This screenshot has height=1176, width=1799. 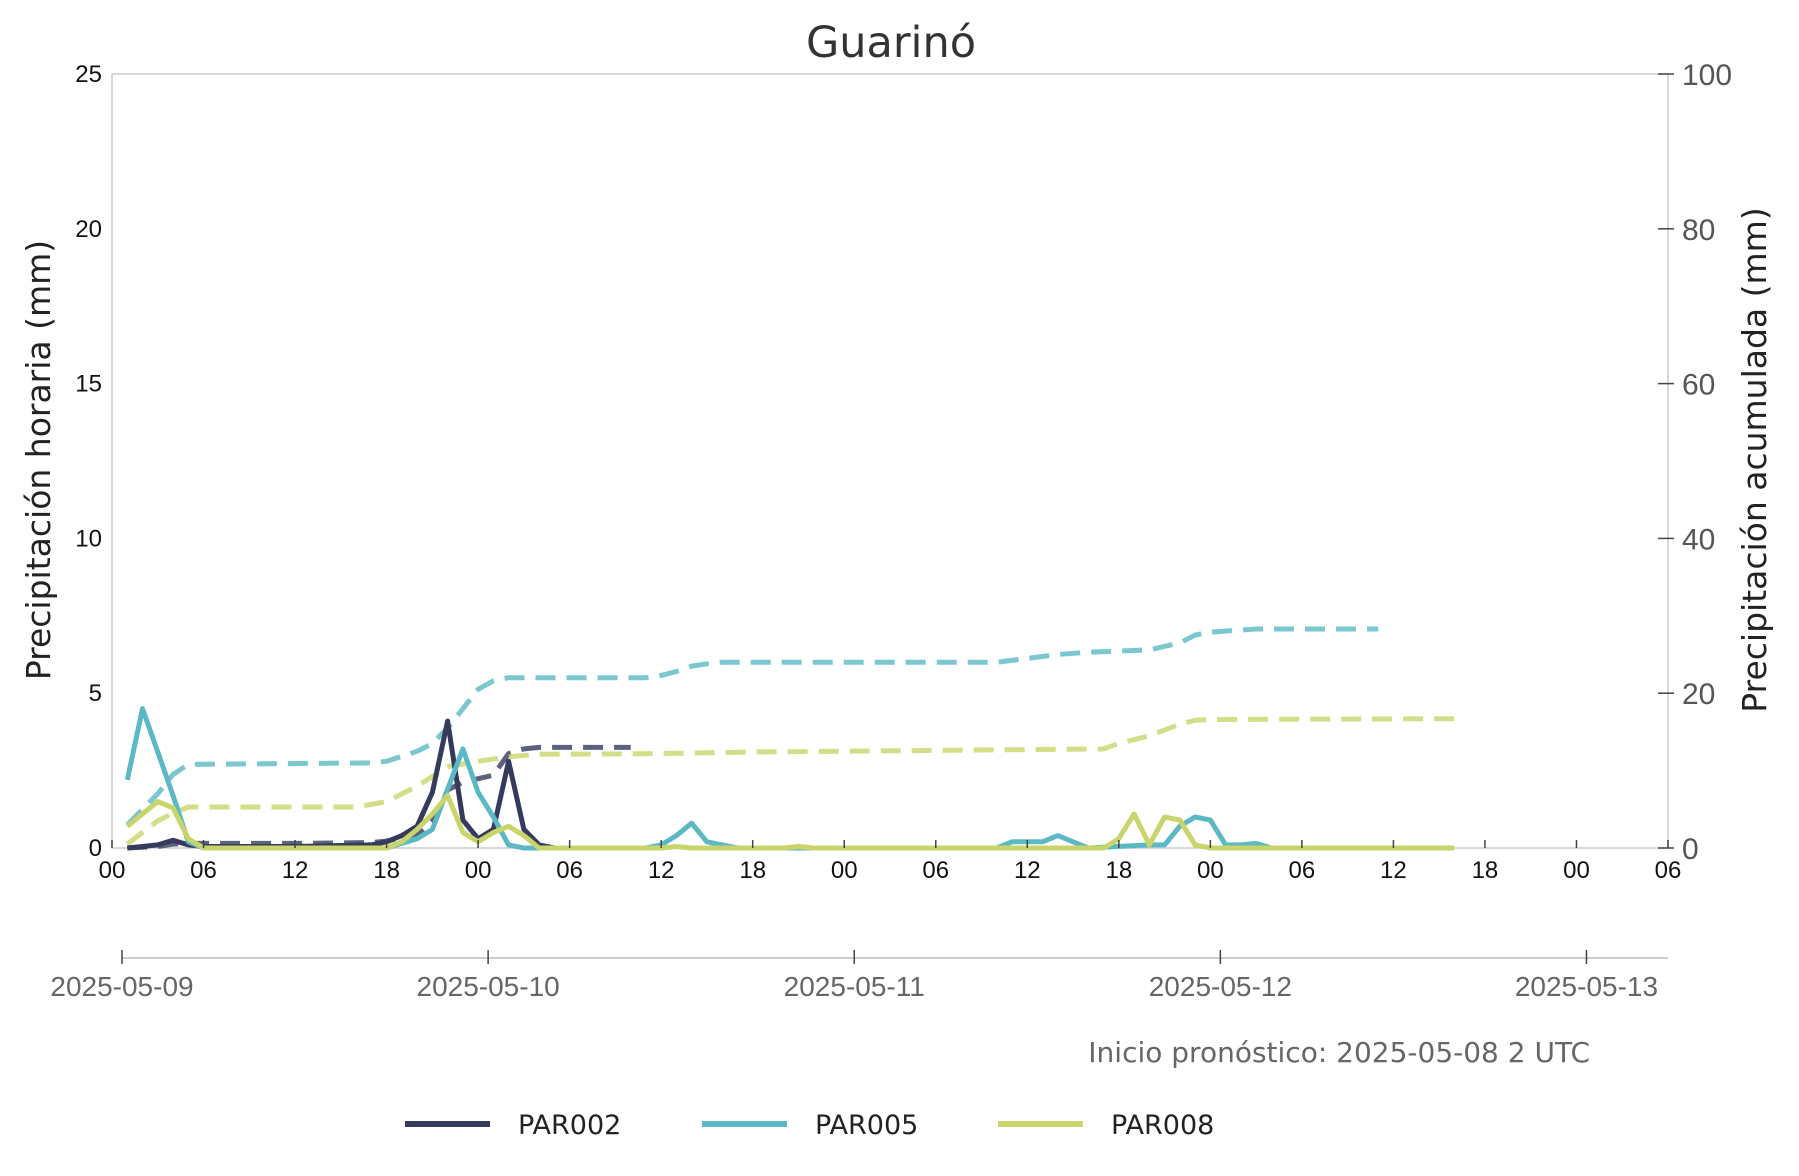 What do you see at coordinates (1220, 986) in the screenshot?
I see `date-tick-label: 2025-05-12` at bounding box center [1220, 986].